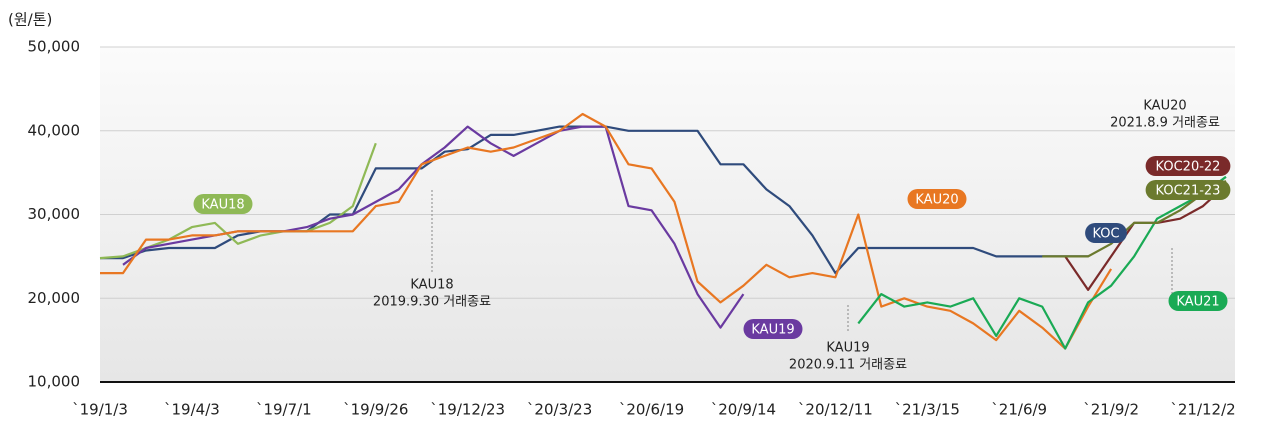 The height and width of the screenshot is (424, 1264). I want to click on x-tick-label: `21/9/2, so click(1111, 410).